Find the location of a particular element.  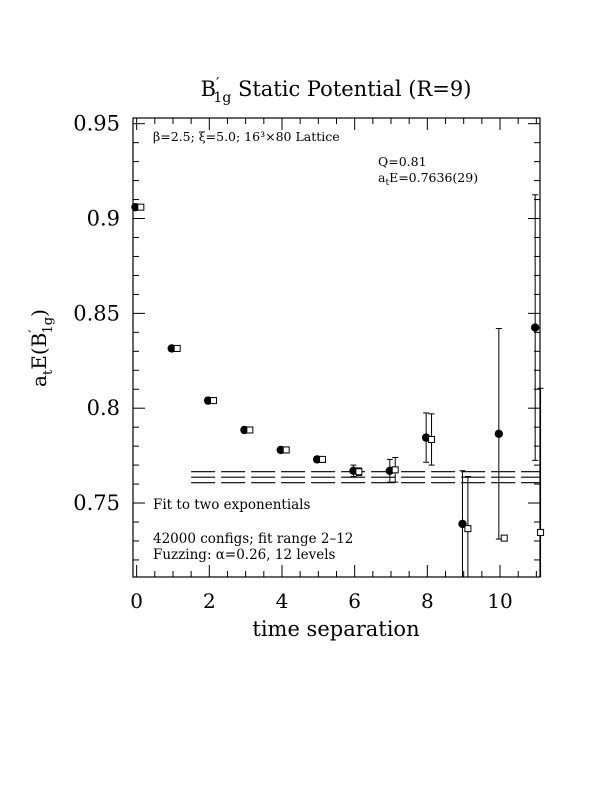

y-axis-label-sub: 1g is located at coordinates (48, 325).